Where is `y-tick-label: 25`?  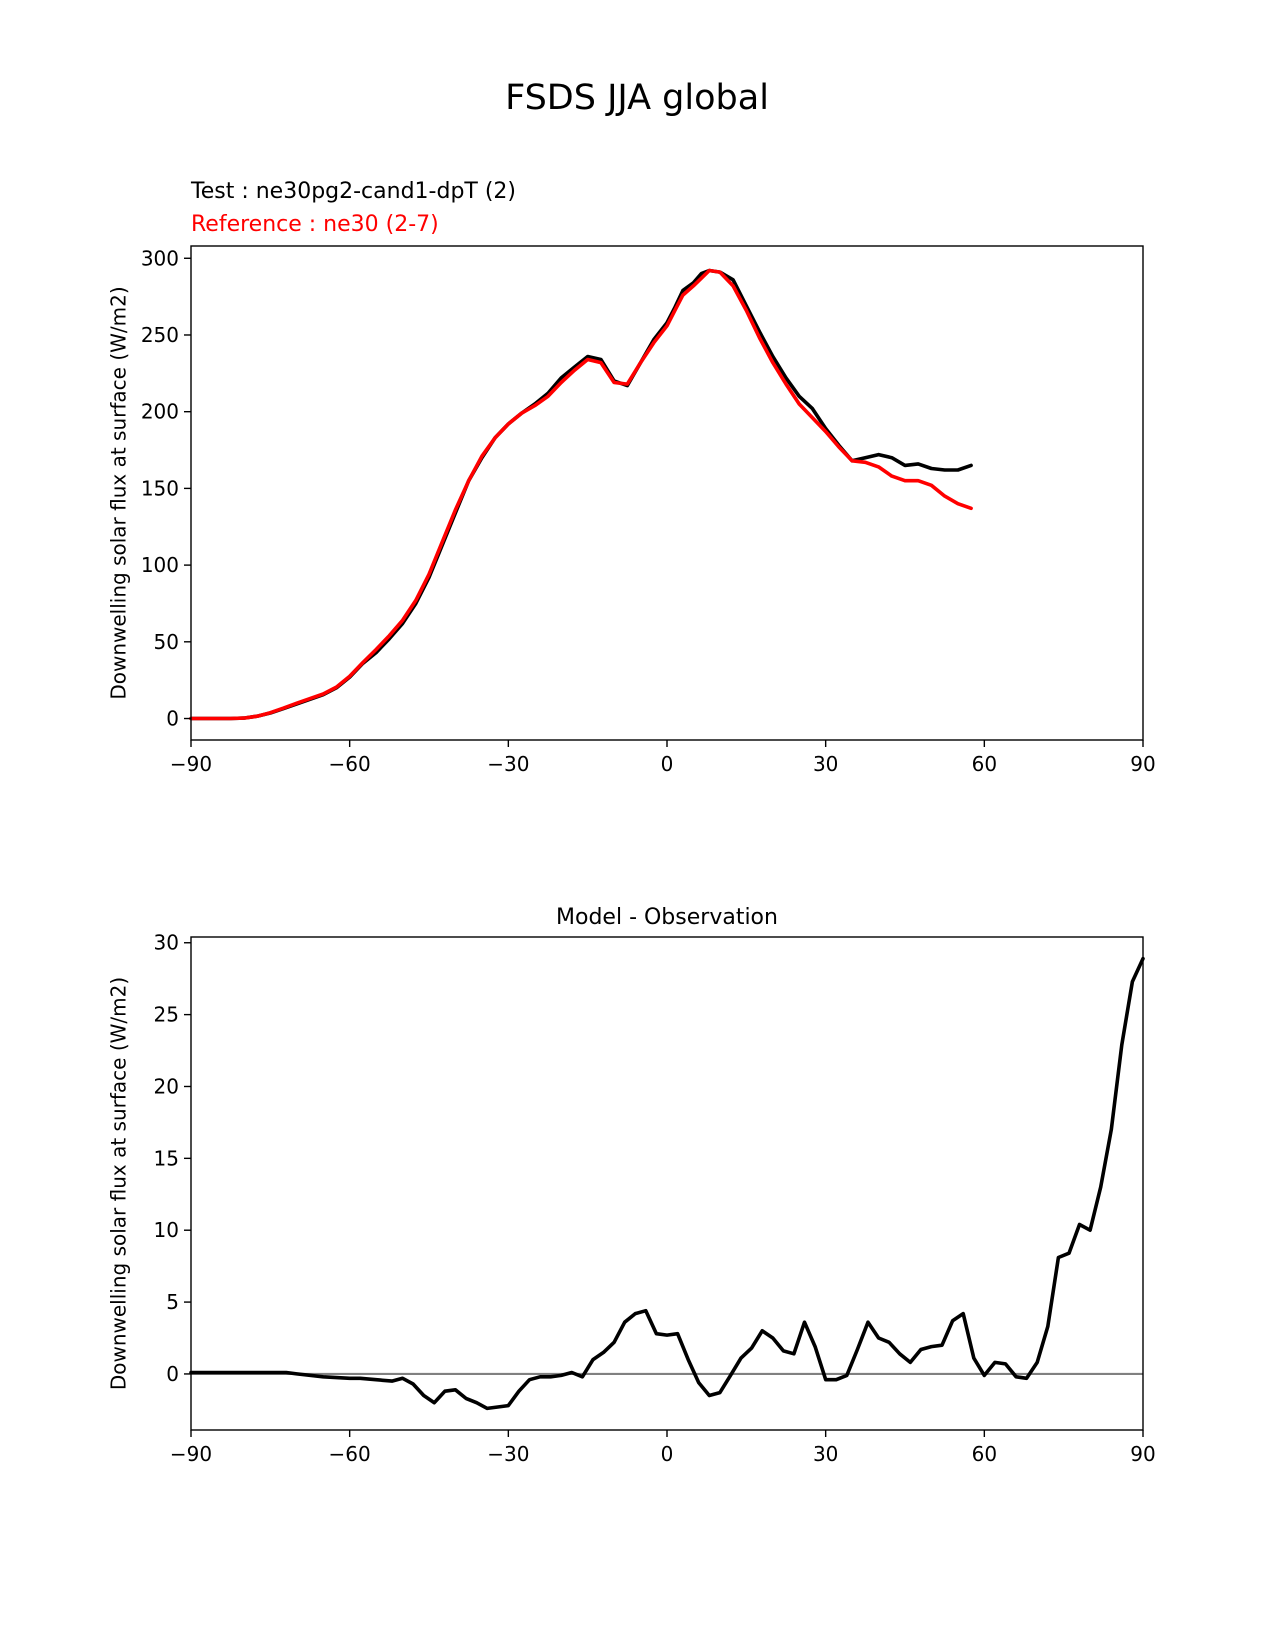 y-tick-label: 25 is located at coordinates (166, 1015).